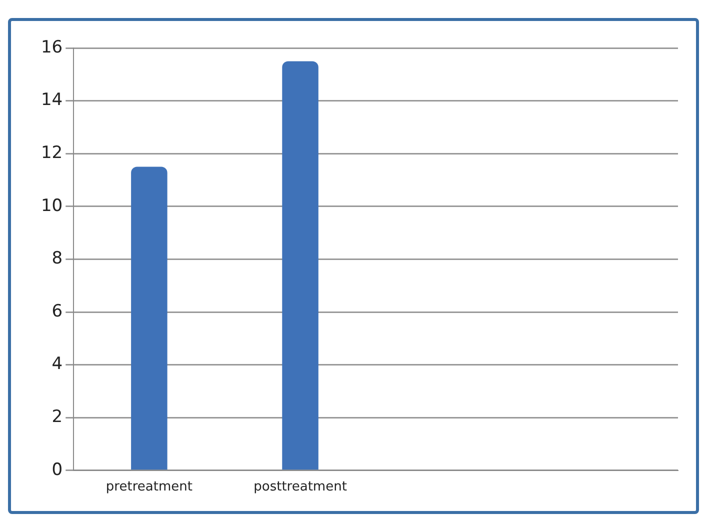 This screenshot has height=522, width=707. Describe the element at coordinates (51, 153) in the screenshot. I see `y-tick-label: 12` at that location.